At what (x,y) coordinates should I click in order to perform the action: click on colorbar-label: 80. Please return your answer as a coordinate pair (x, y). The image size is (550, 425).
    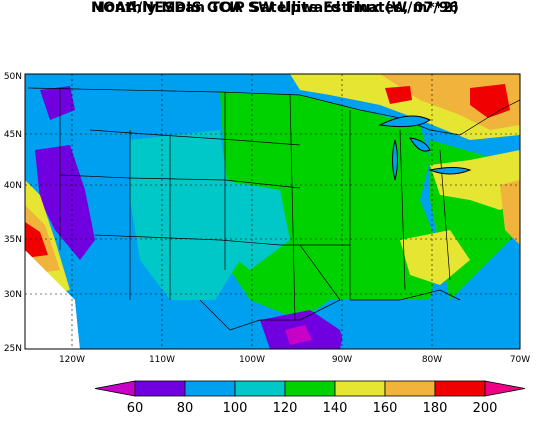
    Looking at the image, I should click on (185, 408).